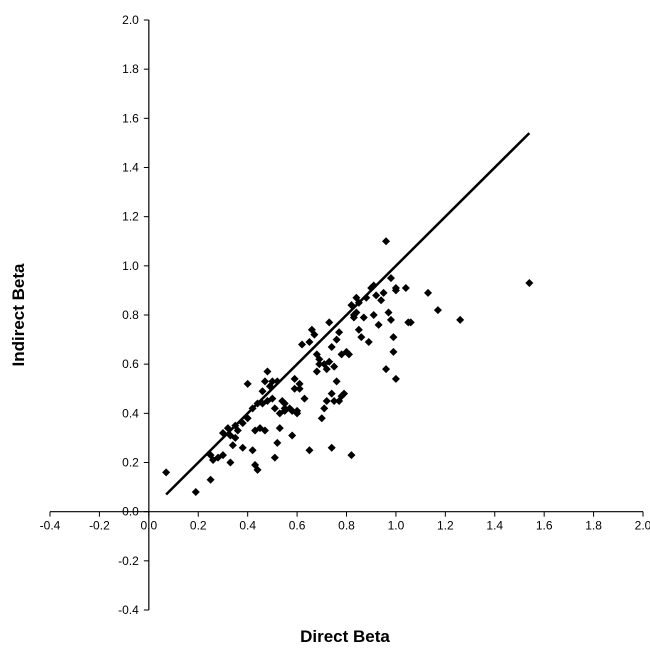  Describe the element at coordinates (130, 266) in the screenshot. I see `y-tick-label: 1.0` at that location.